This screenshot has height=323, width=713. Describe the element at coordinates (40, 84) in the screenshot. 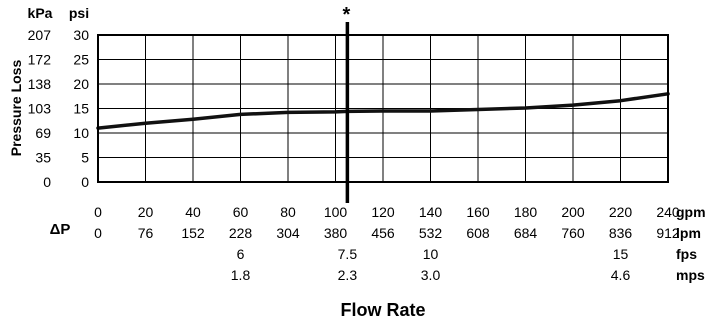

I see `y-tick-label-kpa: 138` at that location.